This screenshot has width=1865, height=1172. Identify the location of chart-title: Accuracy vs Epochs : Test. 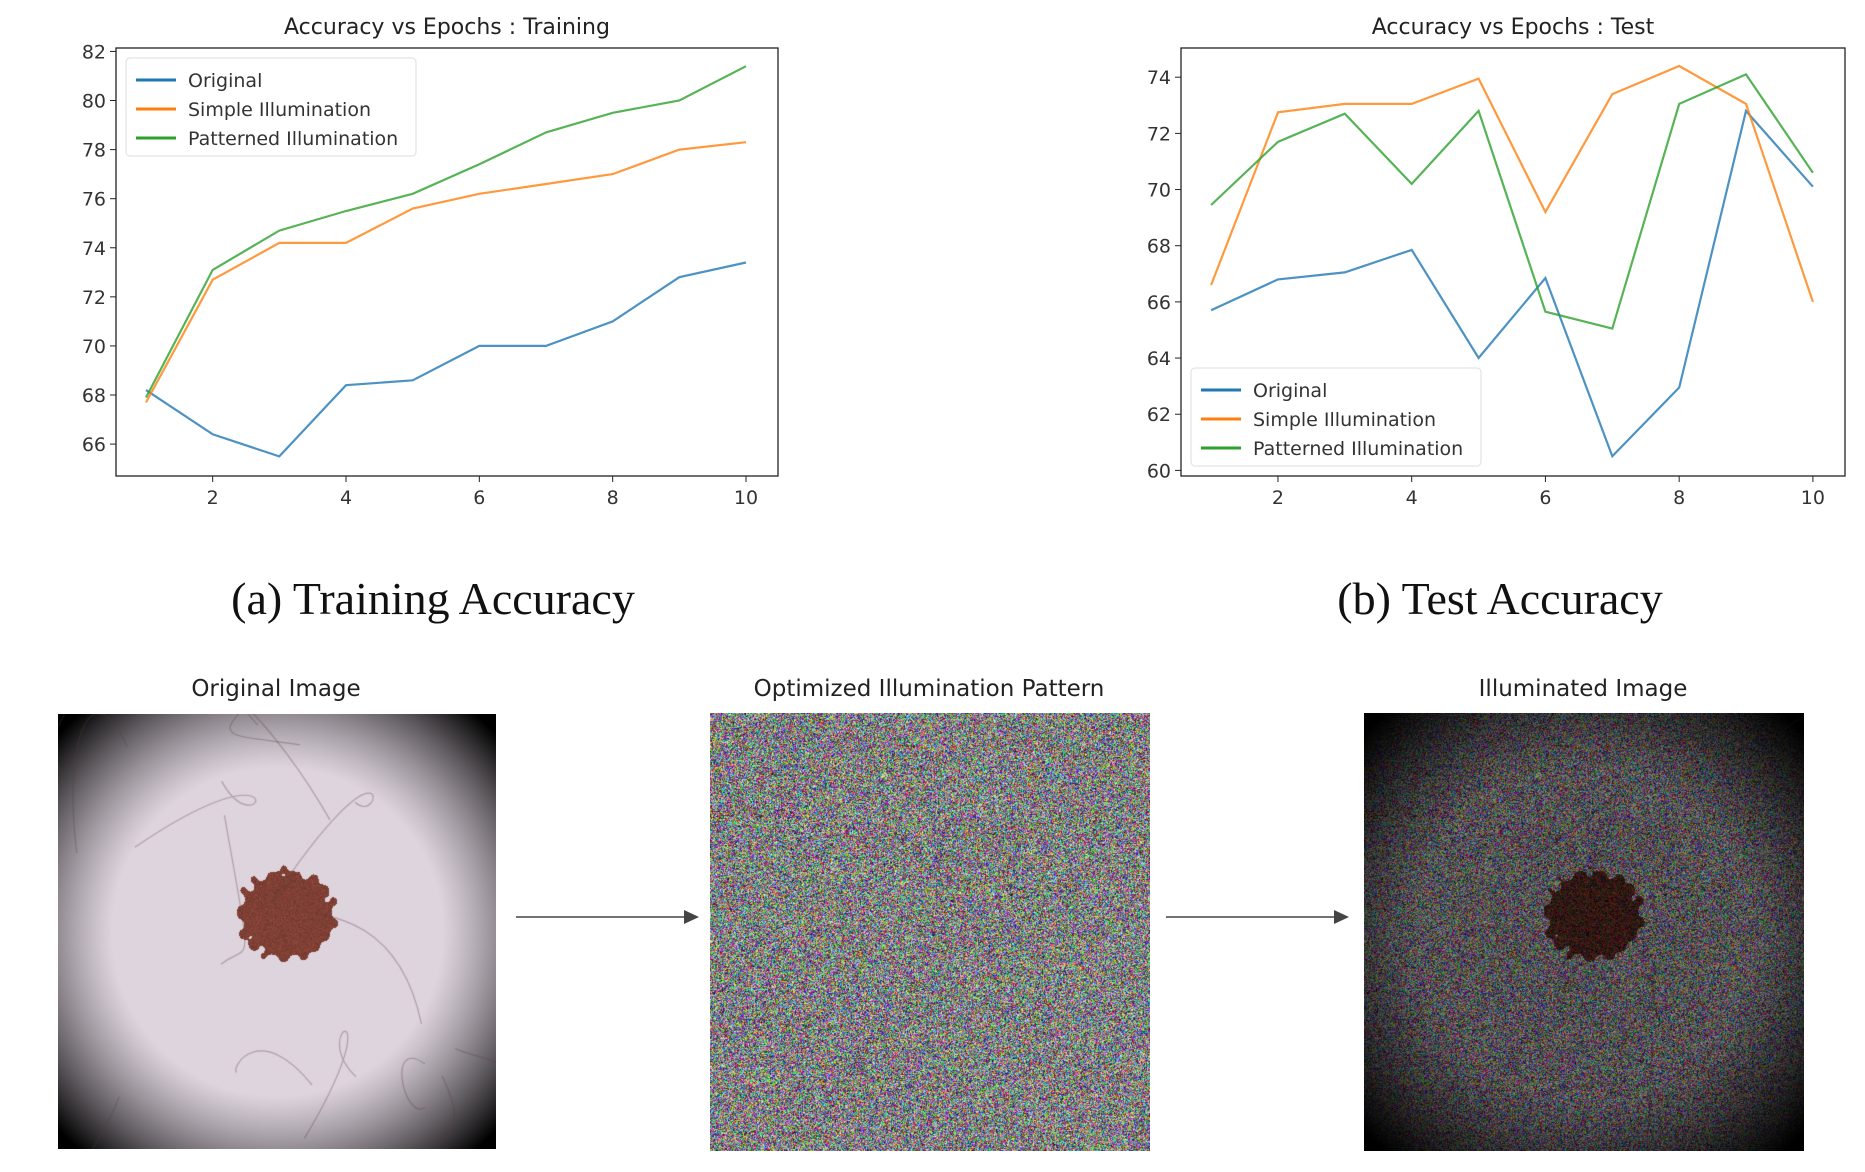
(1513, 27).